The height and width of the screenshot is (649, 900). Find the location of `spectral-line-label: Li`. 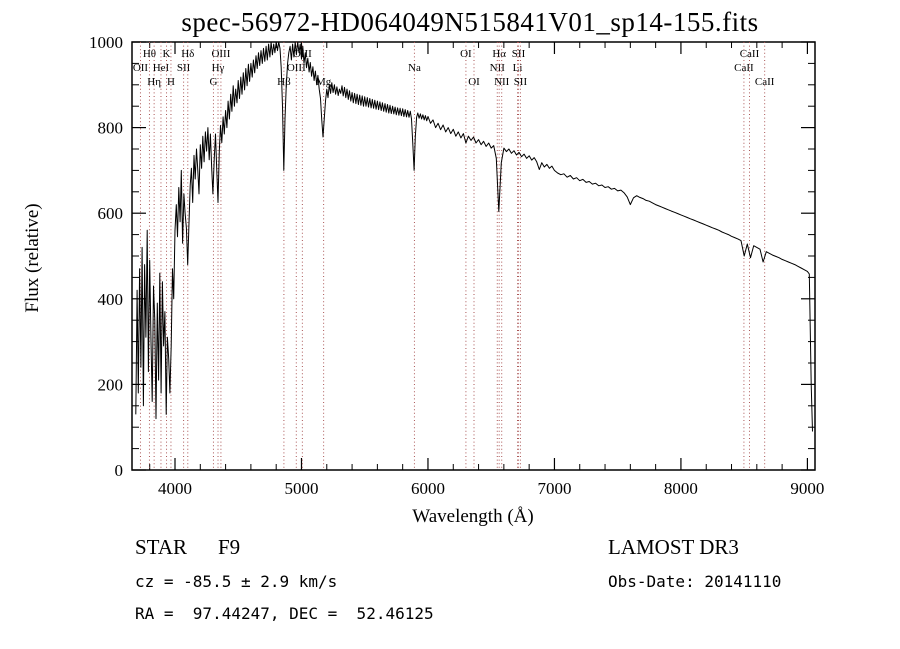

spectral-line-label: Li is located at coordinates (518, 68).